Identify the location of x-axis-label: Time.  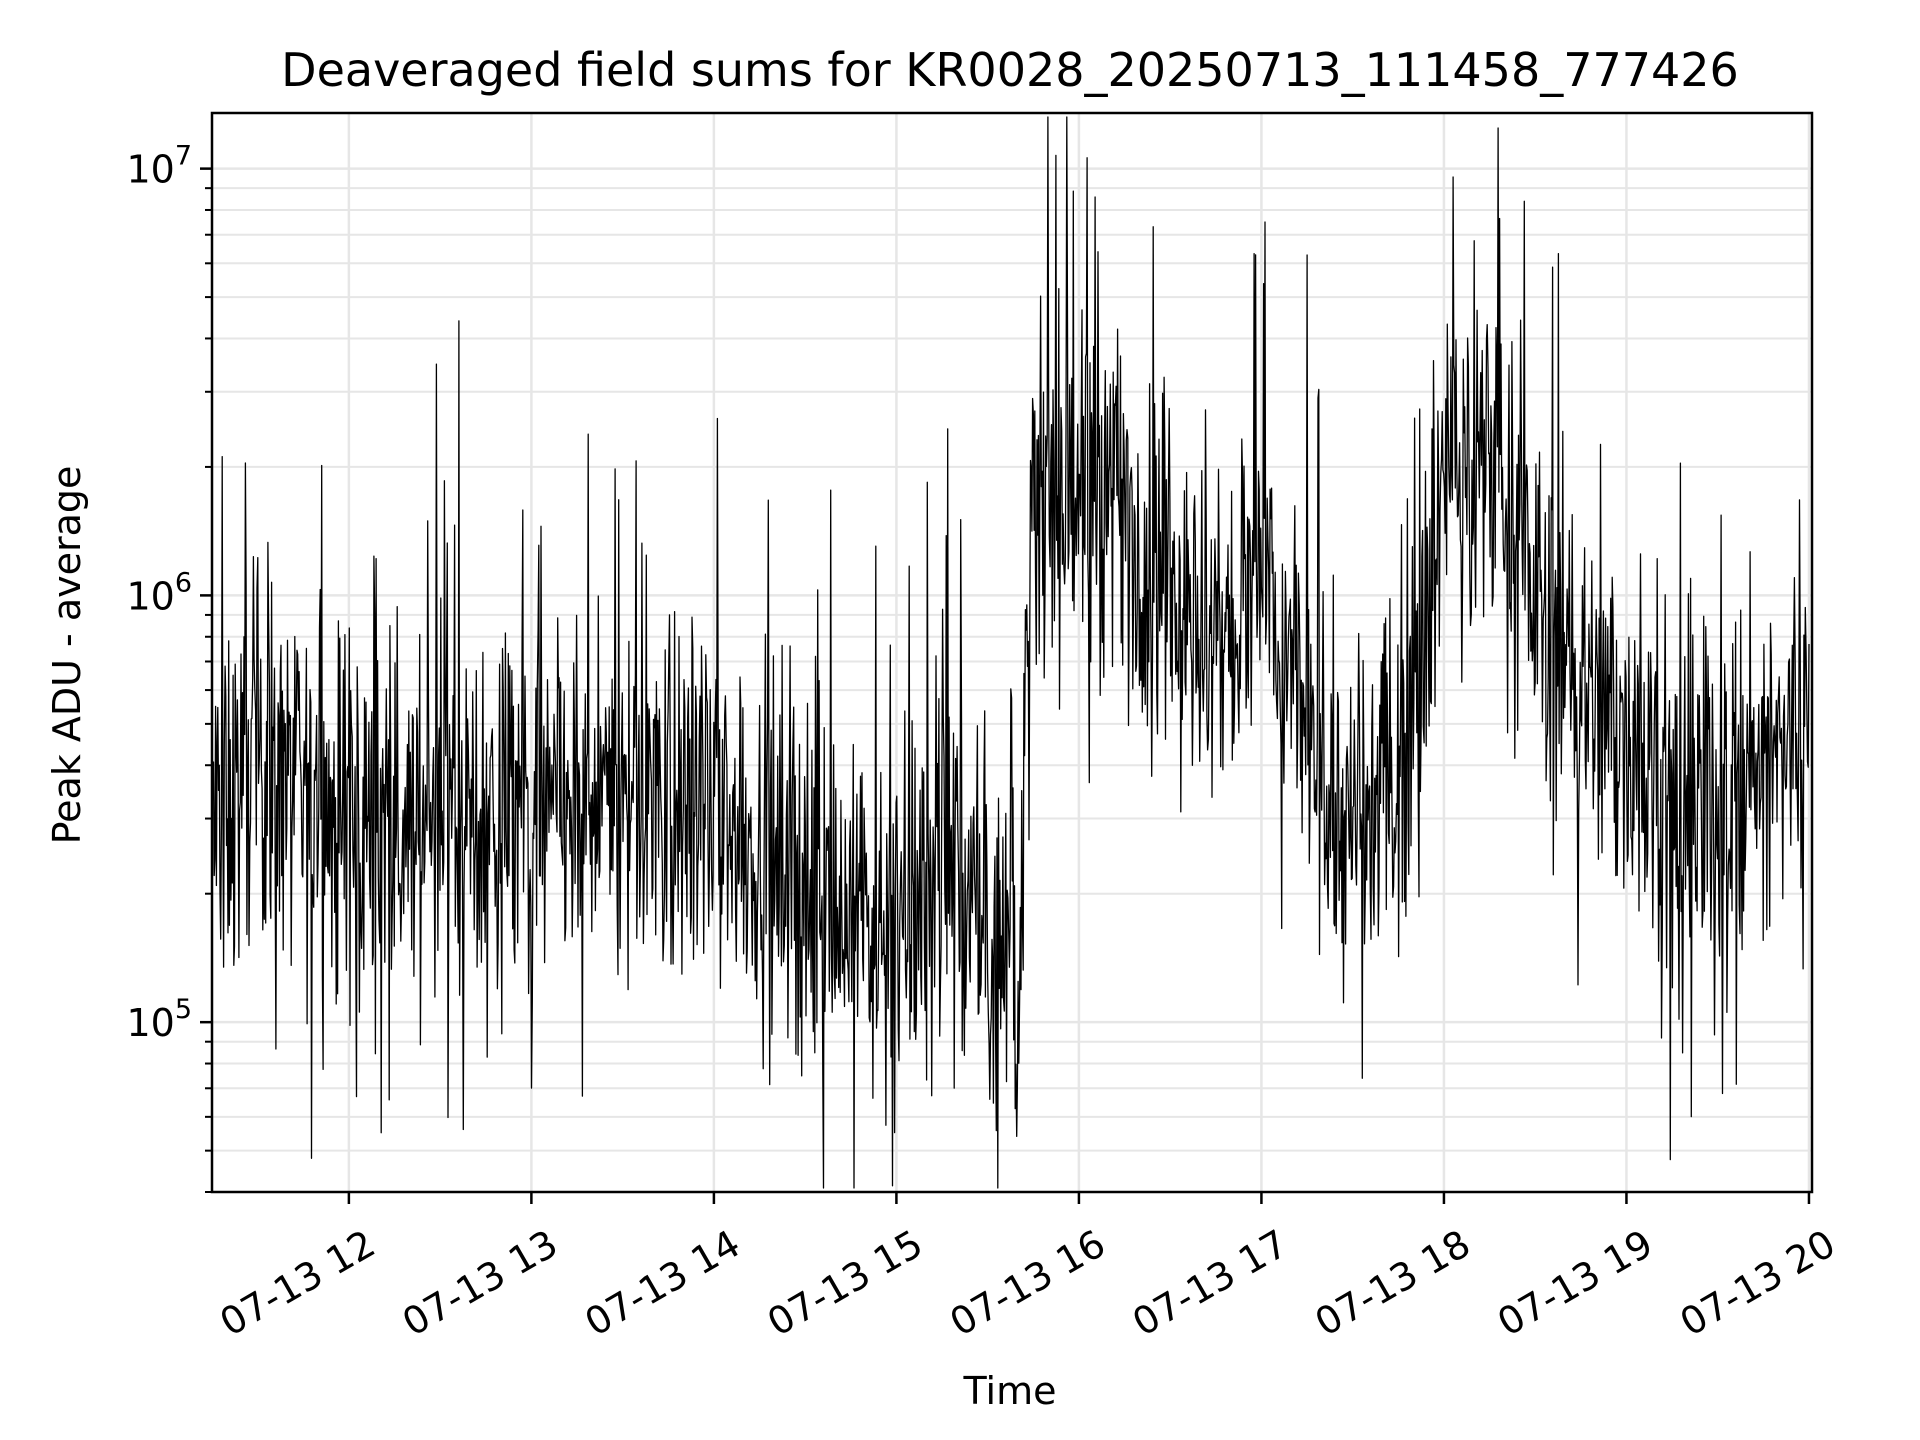
(1010, 1391).